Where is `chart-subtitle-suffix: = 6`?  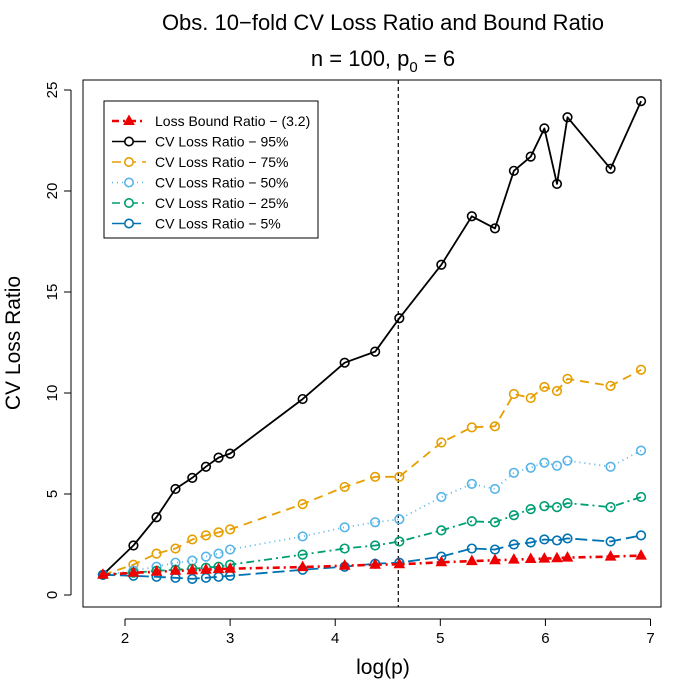
chart-subtitle-suffix: = 6 is located at coordinates (436, 58).